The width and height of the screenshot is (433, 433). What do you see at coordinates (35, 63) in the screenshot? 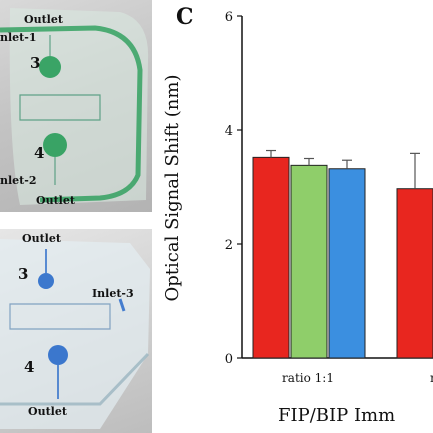
I see `photo-label-chamber-3-top: 3` at bounding box center [35, 63].